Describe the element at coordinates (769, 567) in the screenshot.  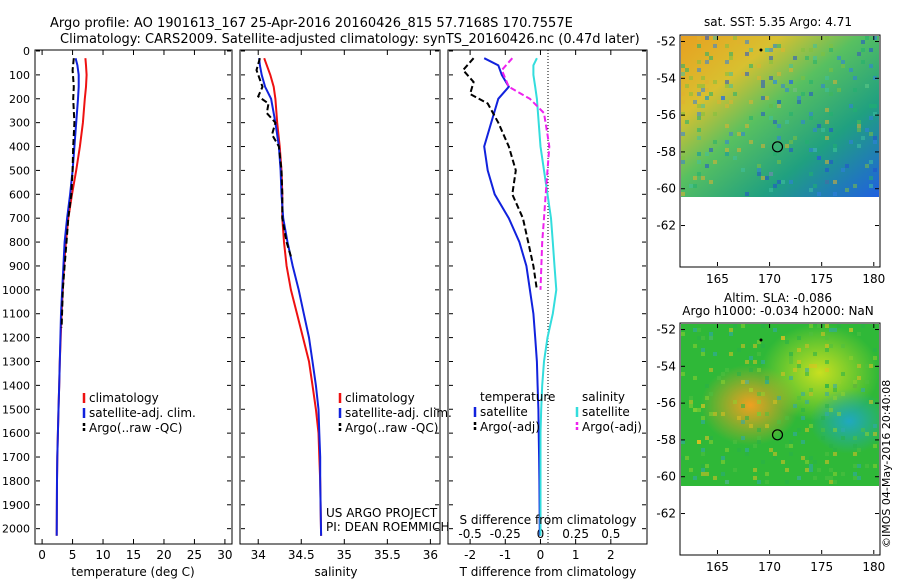
I see `map-x-tick-label: 170` at that location.